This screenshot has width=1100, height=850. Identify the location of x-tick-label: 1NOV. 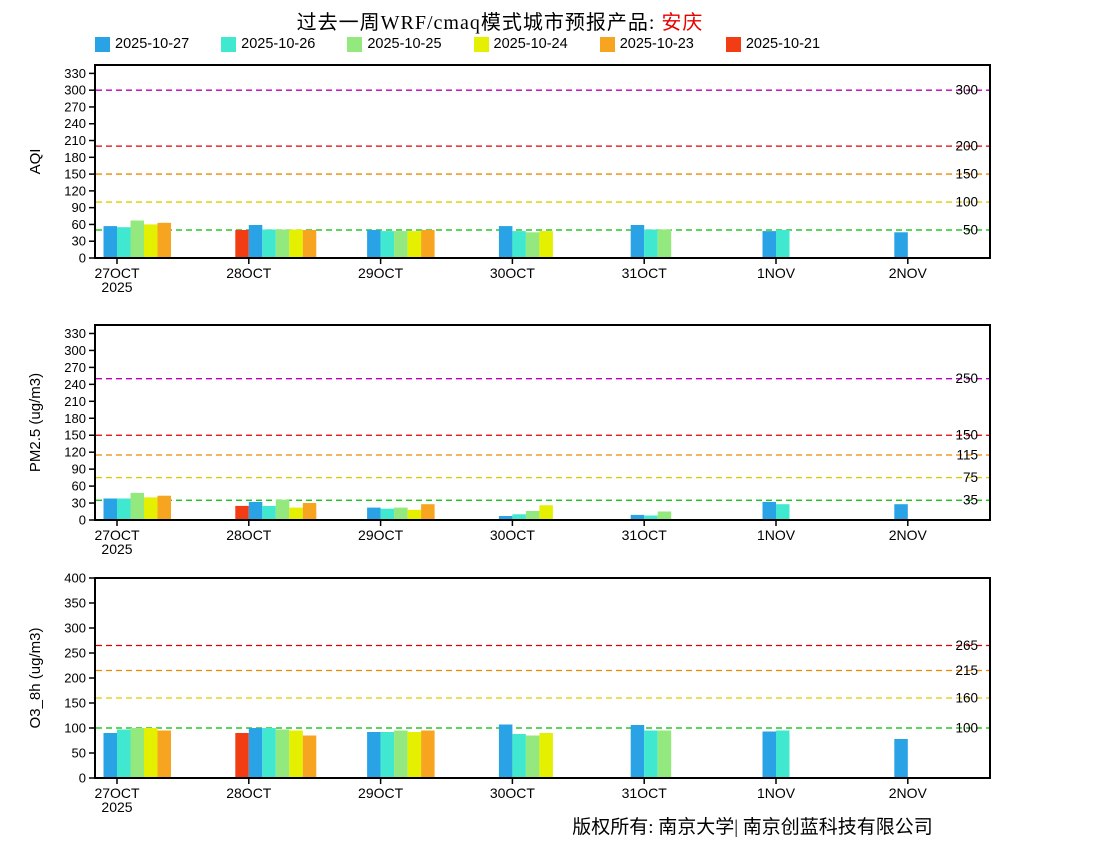
(776, 793).